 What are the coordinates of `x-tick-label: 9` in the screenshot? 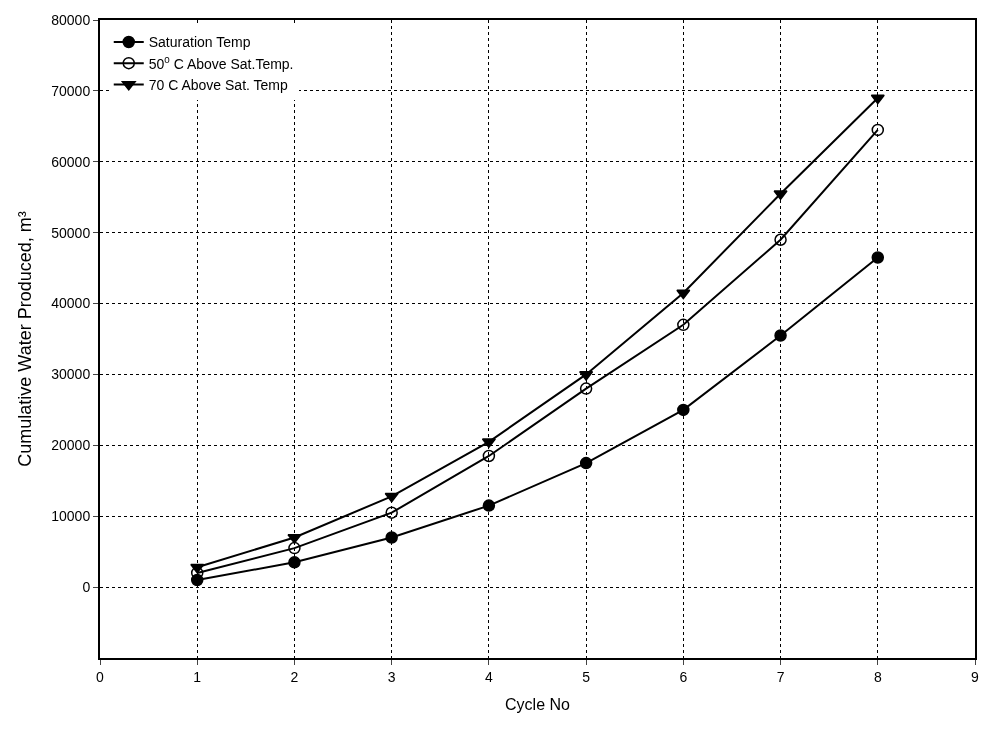 It's located at (975, 676).